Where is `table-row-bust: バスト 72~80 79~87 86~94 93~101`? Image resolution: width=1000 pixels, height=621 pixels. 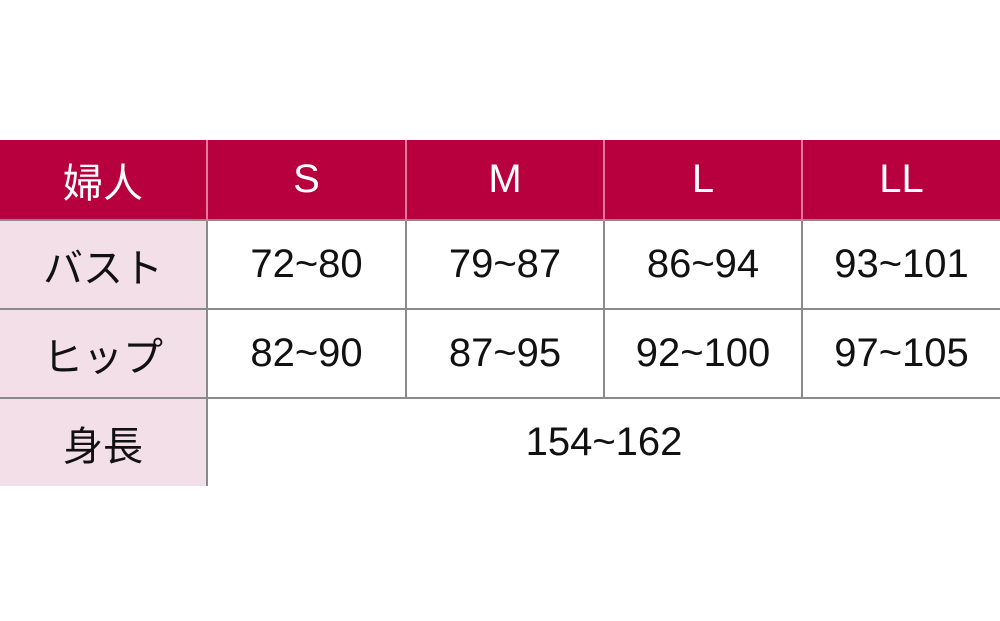 table-row-bust: バスト 72~80 79~87 86~94 93~101 is located at coordinates (500, 264).